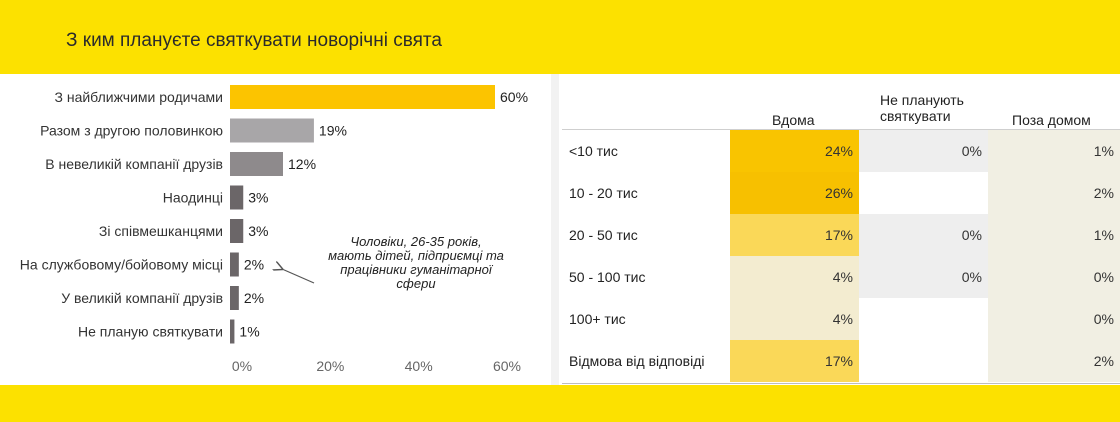 The width and height of the screenshot is (1120, 422). I want to click on row-label: 20 - 50 тис, so click(603, 235).